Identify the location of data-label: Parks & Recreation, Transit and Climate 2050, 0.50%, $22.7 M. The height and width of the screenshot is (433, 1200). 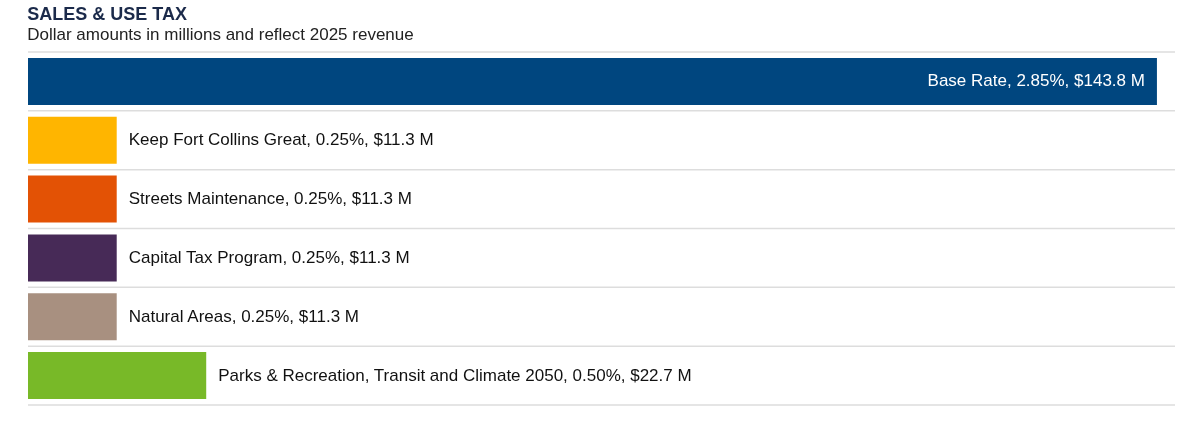
(455, 375).